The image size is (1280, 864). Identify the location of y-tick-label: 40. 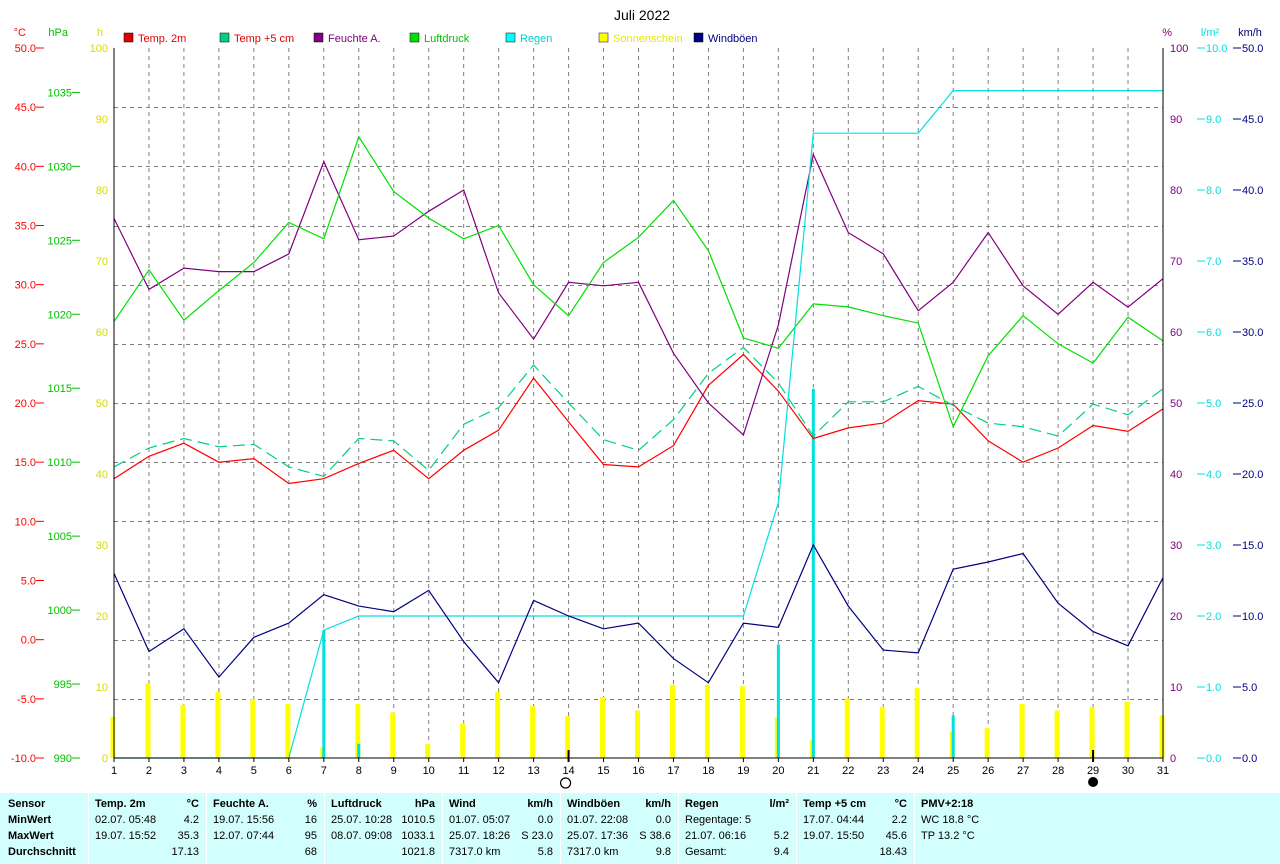
(102, 475).